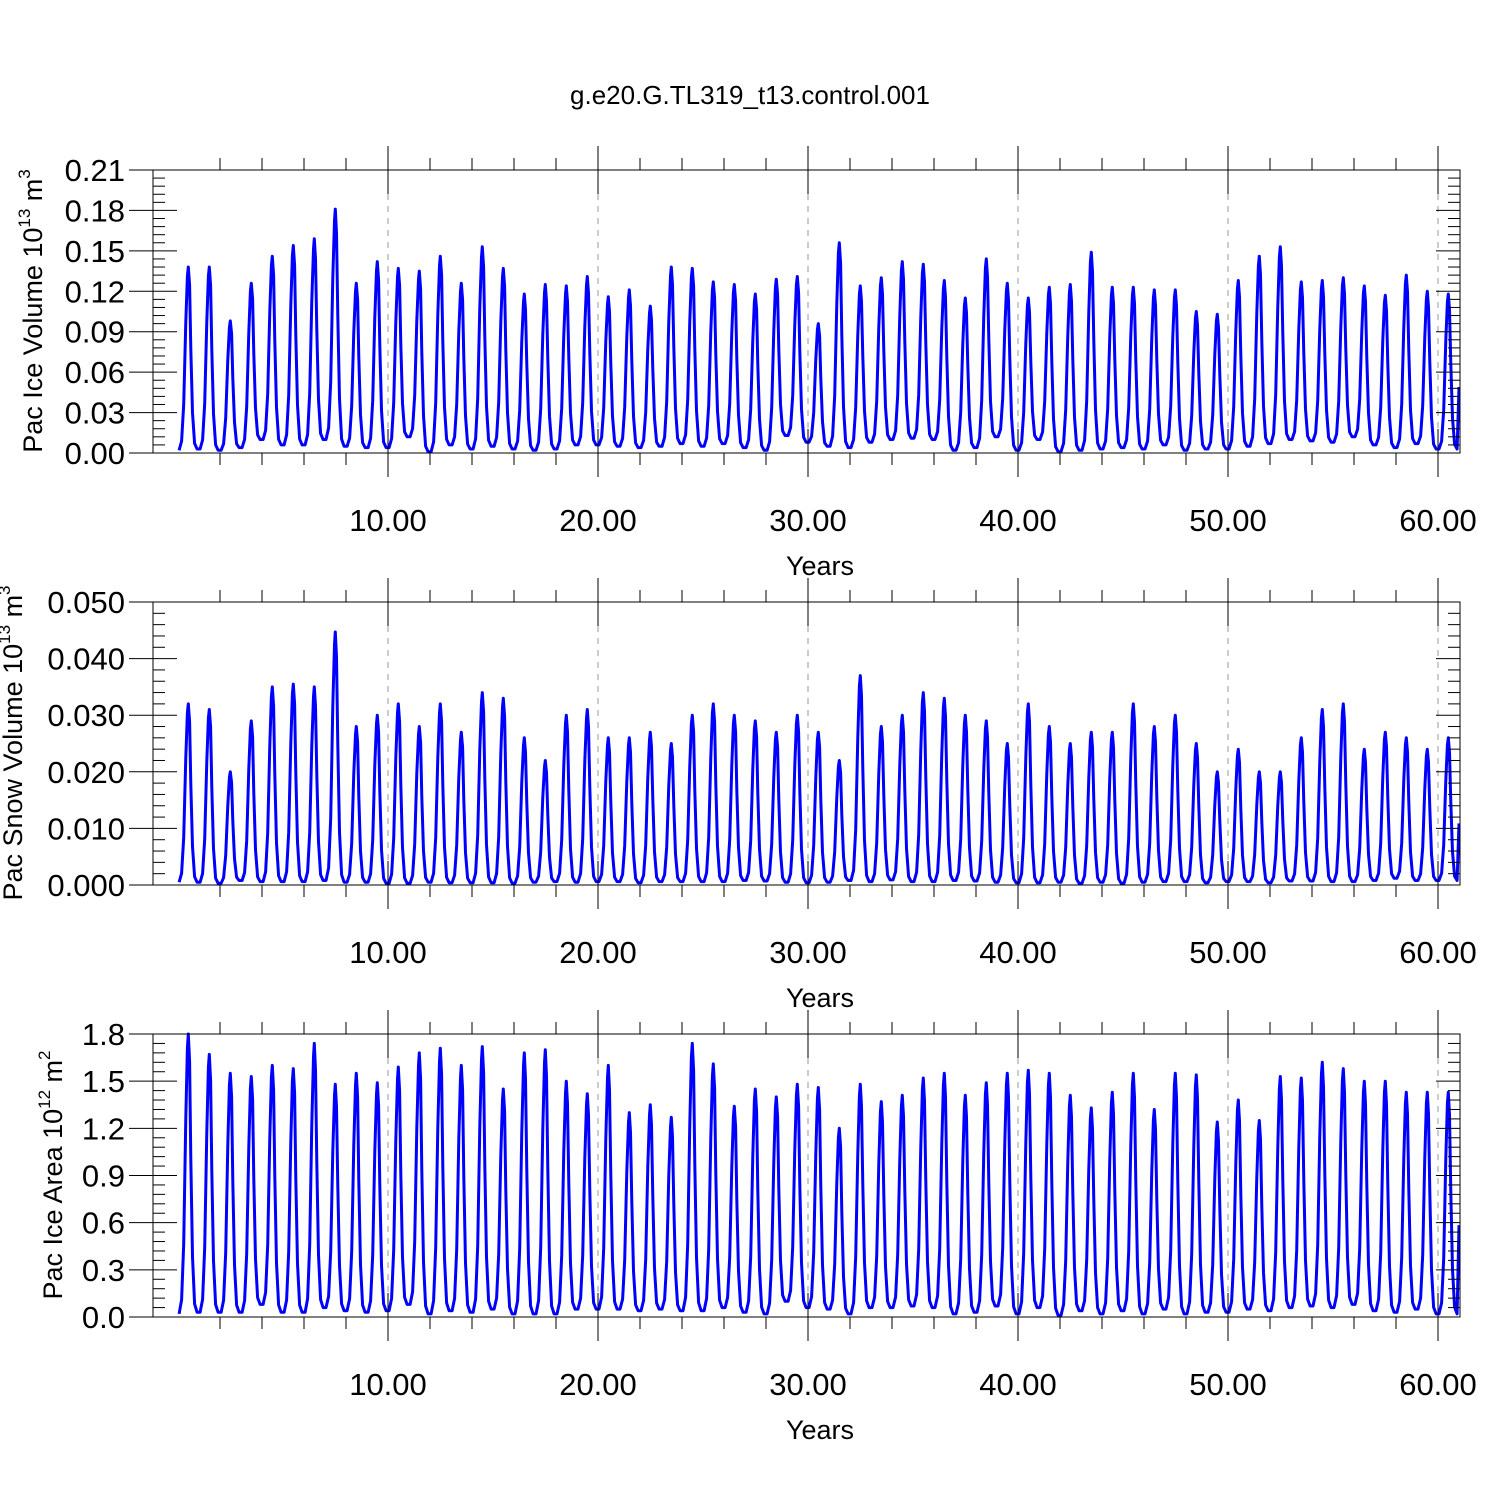  What do you see at coordinates (51, 1174) in the screenshot?
I see `y-axis-title: Pac Ice Area 1012 m2` at bounding box center [51, 1174].